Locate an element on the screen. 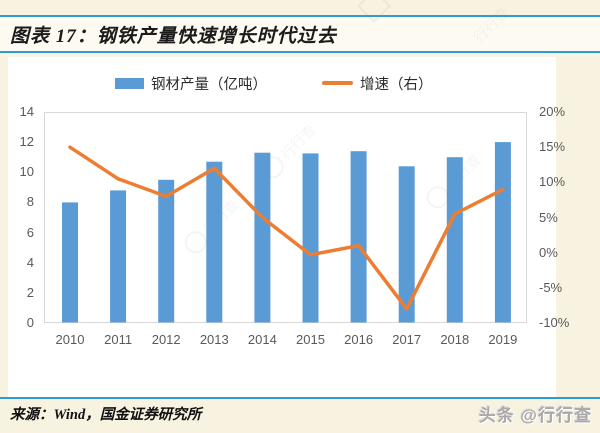 The image size is (600, 433). y-left-tick-label: 10 is located at coordinates (26, 172).